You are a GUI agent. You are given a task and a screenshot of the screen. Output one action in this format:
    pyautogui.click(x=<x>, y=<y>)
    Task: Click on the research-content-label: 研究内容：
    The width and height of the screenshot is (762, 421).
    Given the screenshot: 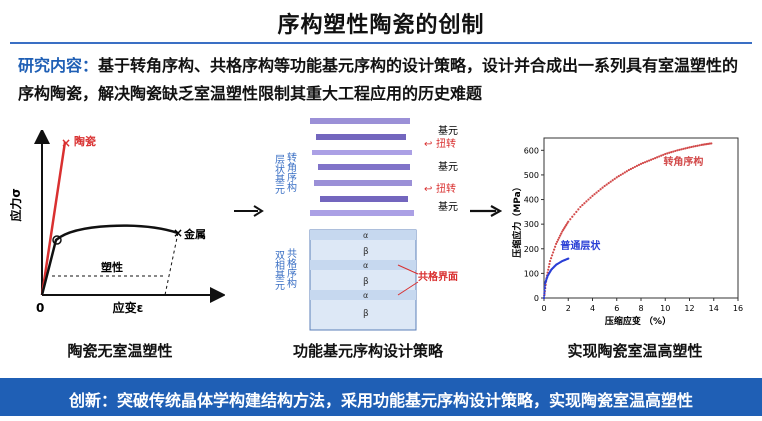 What is the action you would take?
    pyautogui.click(x=58, y=65)
    